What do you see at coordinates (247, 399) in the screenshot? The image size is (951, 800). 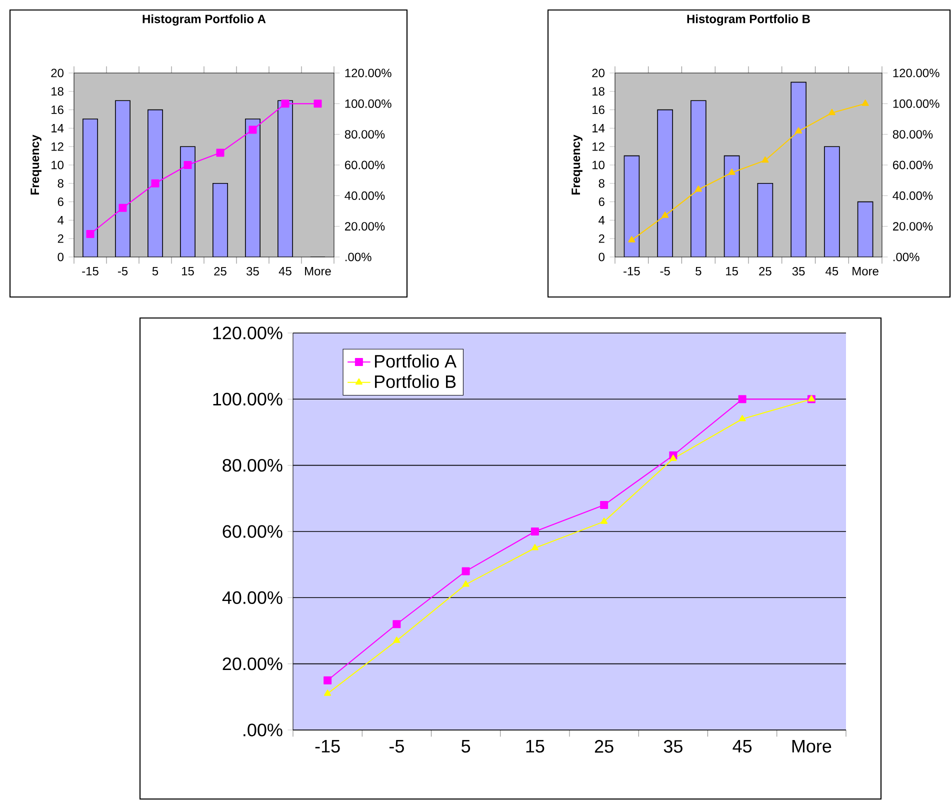 I see `y-tick-label: 100.00%` at bounding box center [247, 399].